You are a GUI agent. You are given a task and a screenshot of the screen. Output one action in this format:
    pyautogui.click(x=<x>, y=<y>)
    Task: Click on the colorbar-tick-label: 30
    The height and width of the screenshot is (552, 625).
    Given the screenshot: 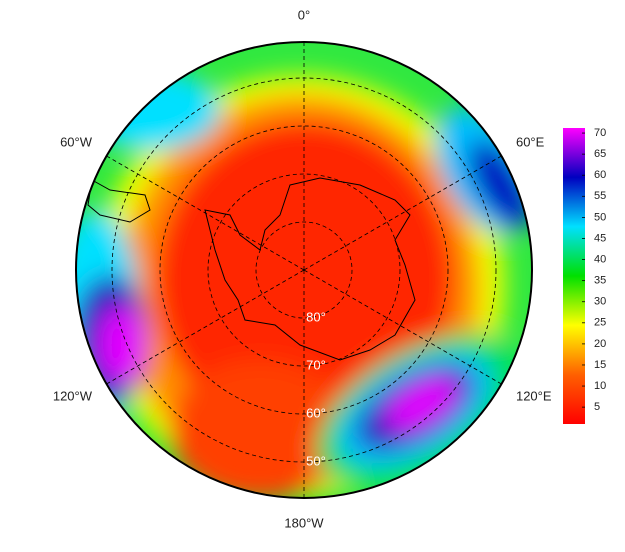 What is the action you would take?
    pyautogui.click(x=600, y=302)
    